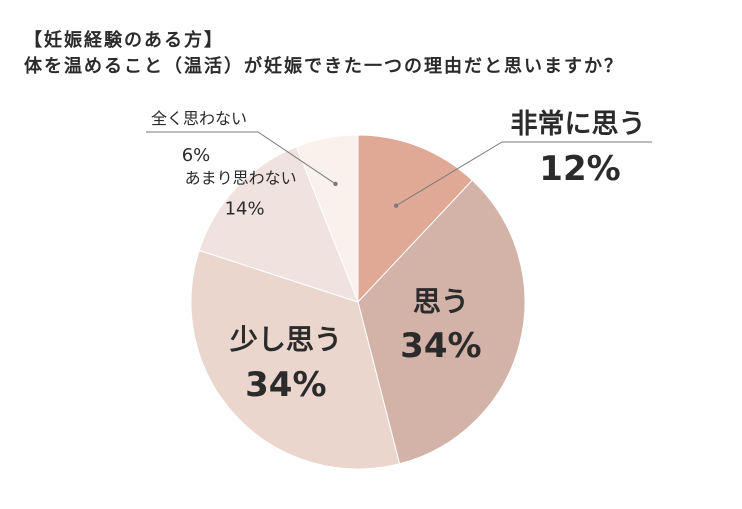 The width and height of the screenshot is (742, 509). I want to click on slice-value-label-4: 14%, so click(245, 209).